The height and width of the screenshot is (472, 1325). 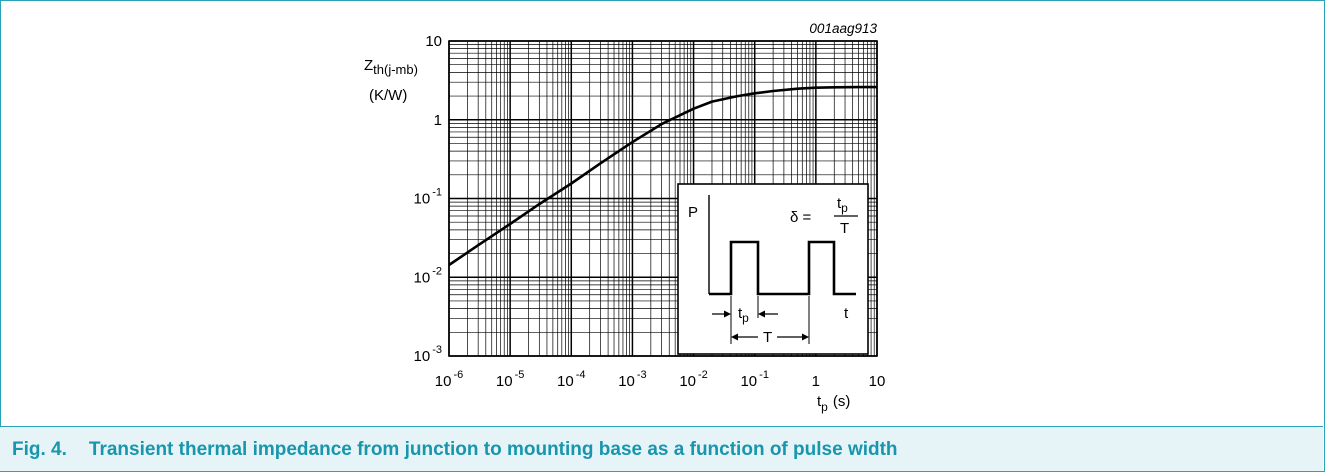 I want to click on series, so click(x=662, y=176).